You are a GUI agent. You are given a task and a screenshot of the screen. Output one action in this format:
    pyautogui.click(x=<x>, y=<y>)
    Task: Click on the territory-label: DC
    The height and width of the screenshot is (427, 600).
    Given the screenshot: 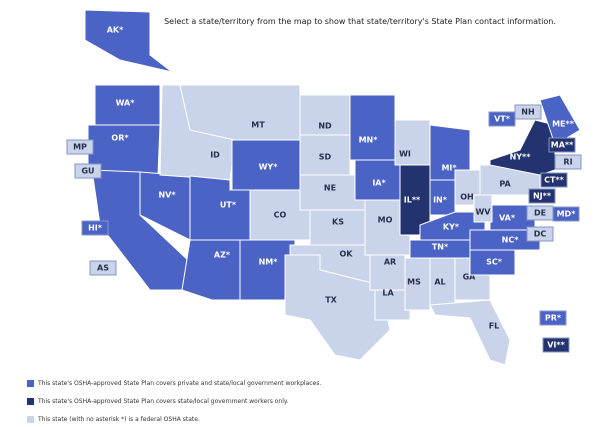 What is the action you would take?
    pyautogui.click(x=540, y=234)
    